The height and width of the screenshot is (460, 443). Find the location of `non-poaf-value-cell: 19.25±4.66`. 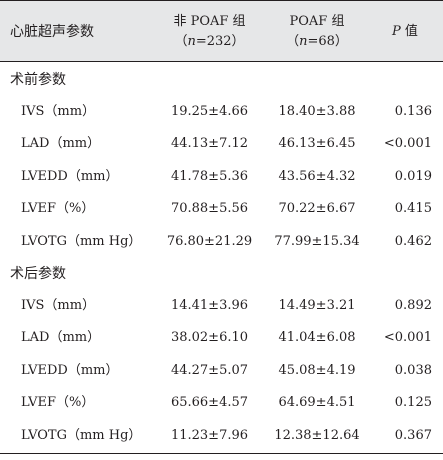

non-poaf-value-cell: 19.25±4.66 is located at coordinates (209, 111).